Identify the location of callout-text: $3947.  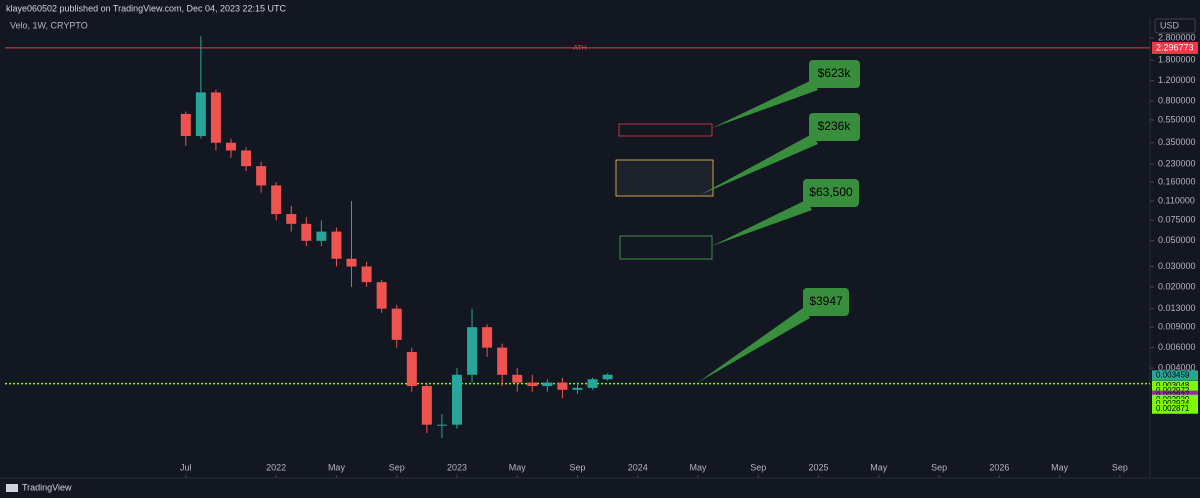
(826, 301).